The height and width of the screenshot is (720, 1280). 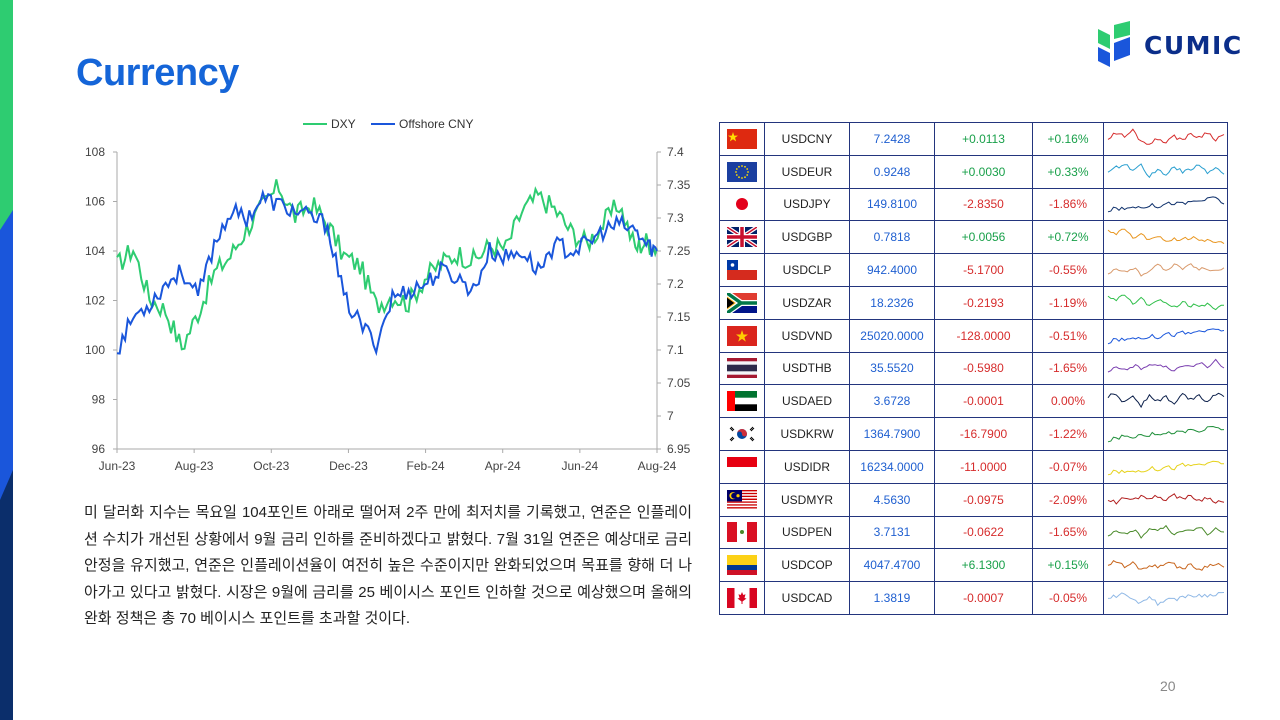 What do you see at coordinates (807, 499) in the screenshot?
I see `currency-pair: USDMYR` at bounding box center [807, 499].